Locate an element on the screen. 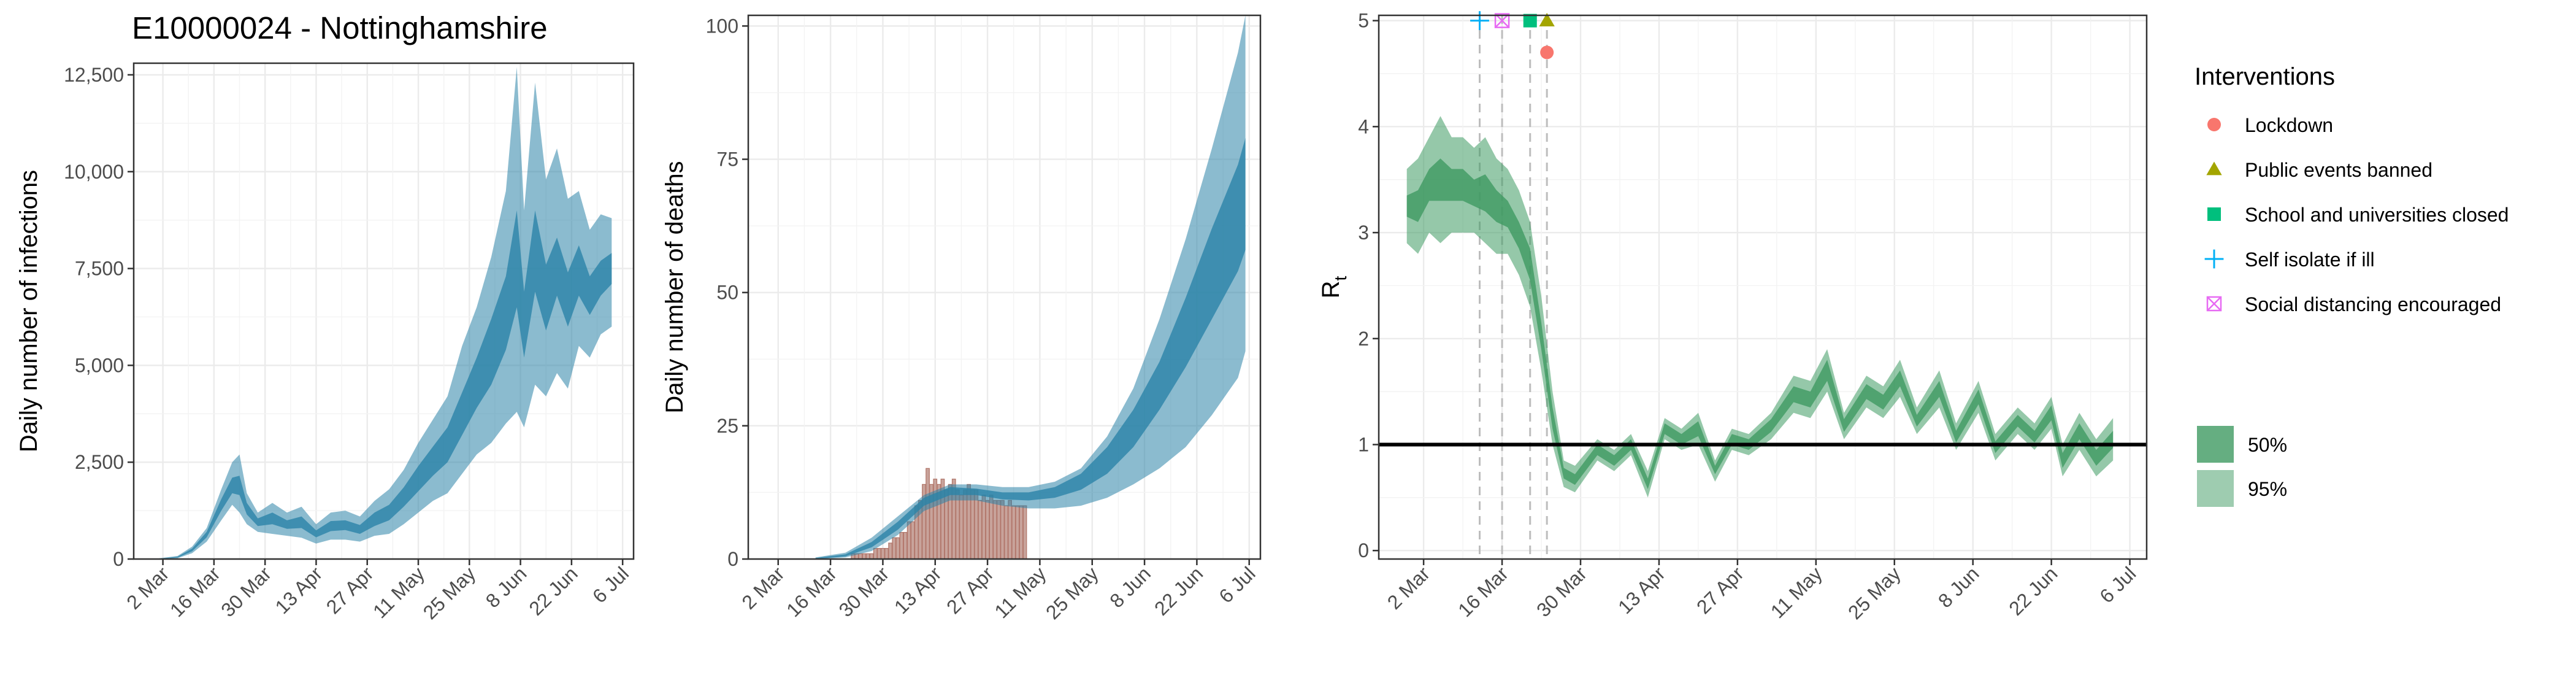 This screenshot has height=683, width=2576. y-tick-label: 5,000 is located at coordinates (99, 365).